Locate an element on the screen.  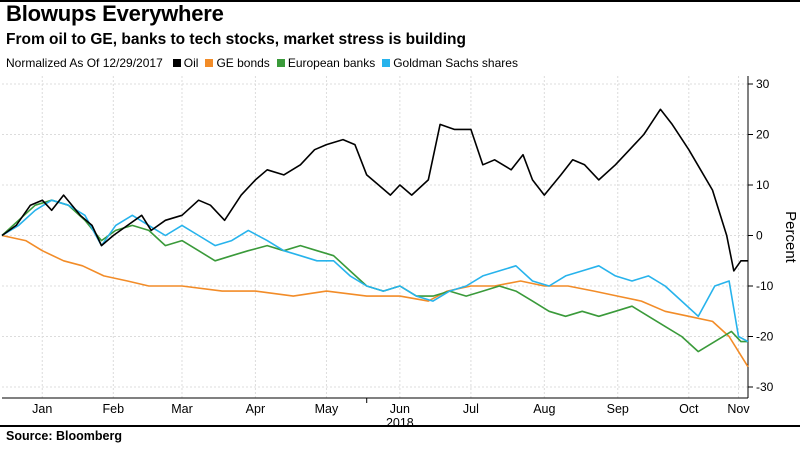
legend-label-oil: Oil is located at coordinates (191, 63).